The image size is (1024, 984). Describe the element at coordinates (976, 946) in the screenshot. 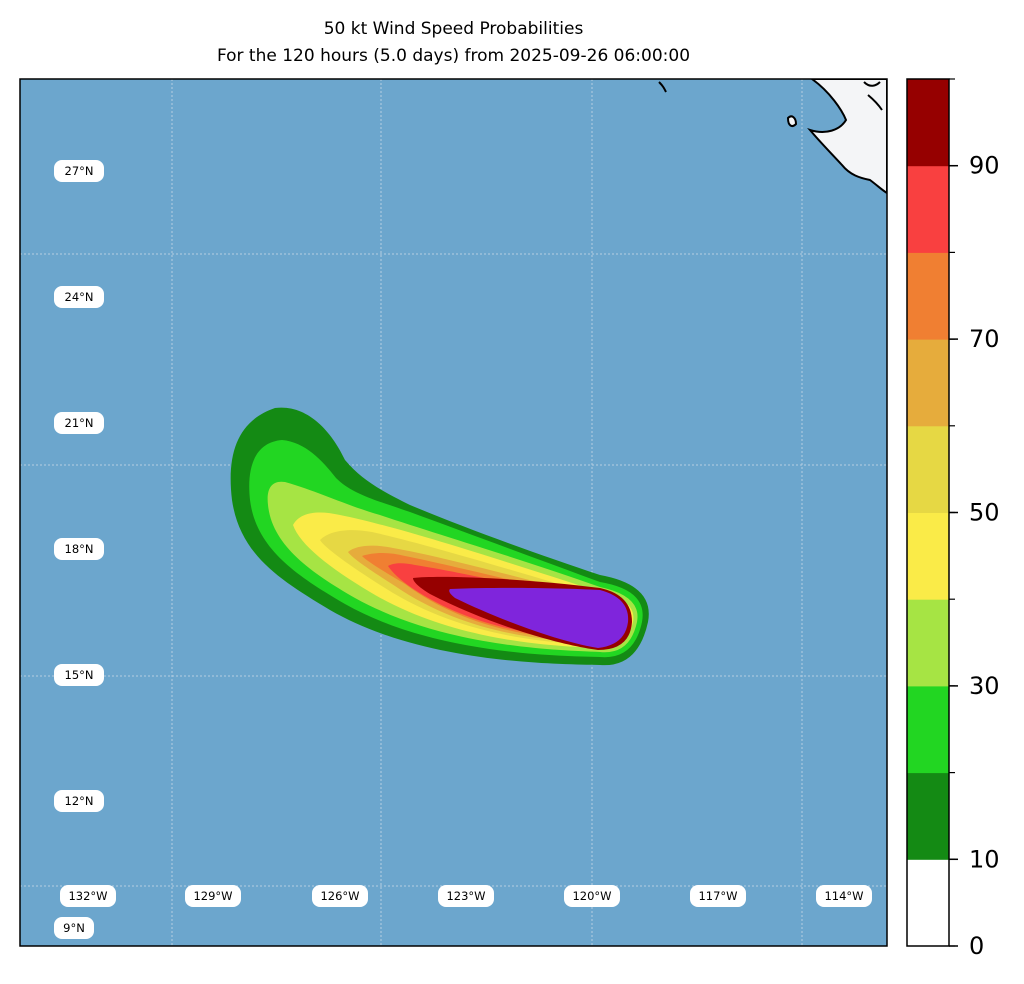

I see `colorbar-tick-label: 0` at that location.